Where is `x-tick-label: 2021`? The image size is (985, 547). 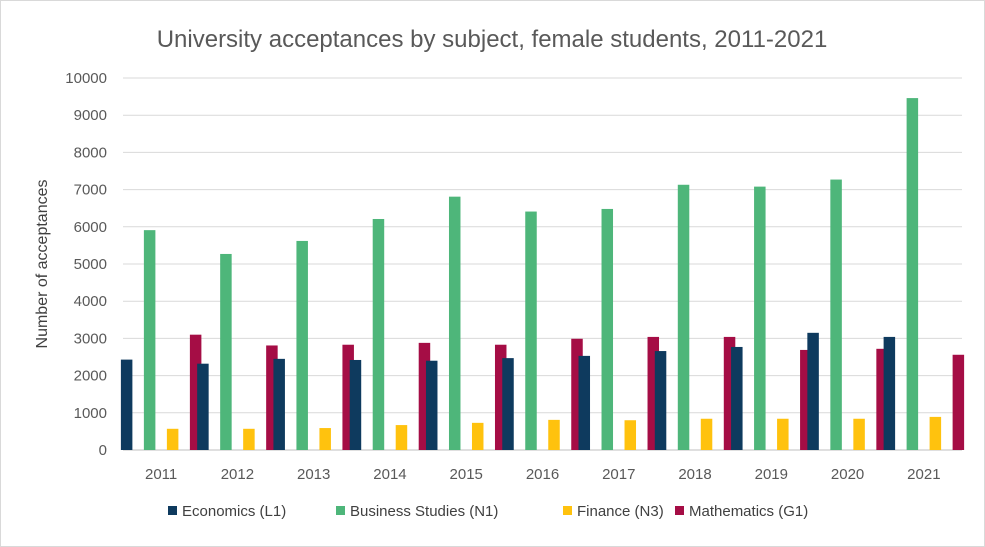
x-tick-label: 2021 is located at coordinates (923, 474).